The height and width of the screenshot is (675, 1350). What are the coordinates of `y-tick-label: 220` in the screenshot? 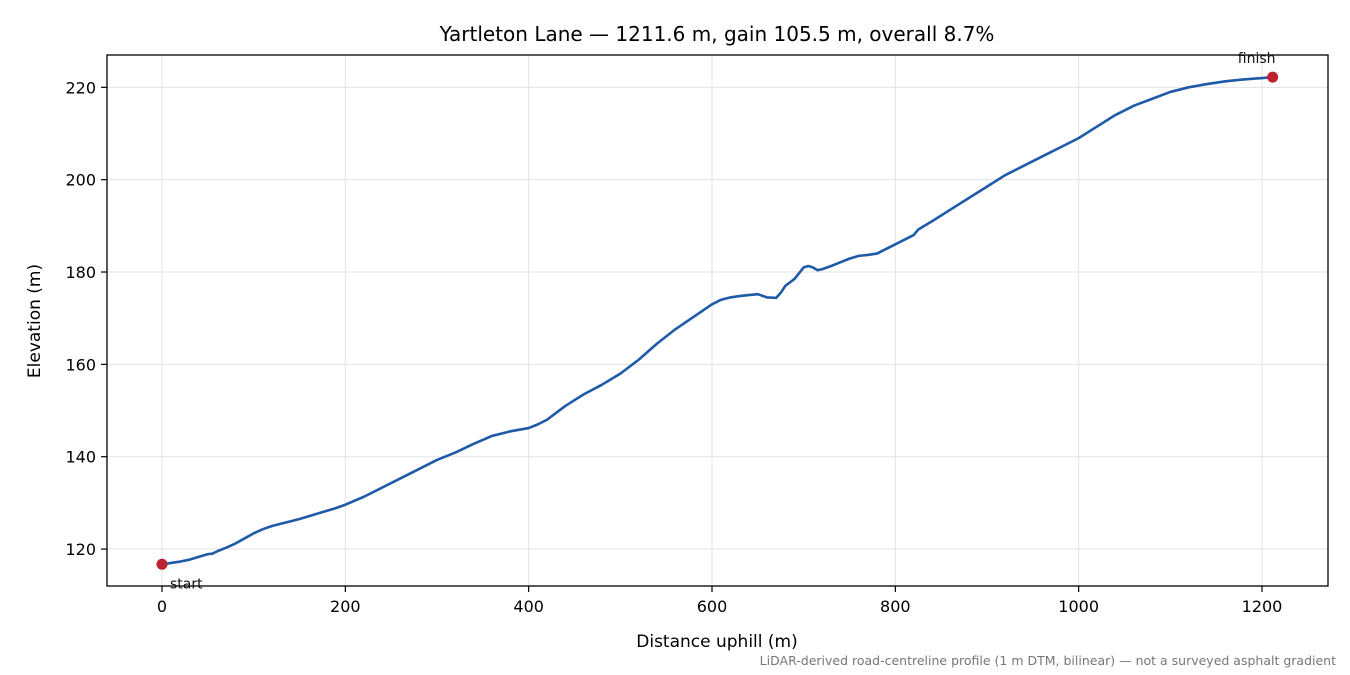 It's located at (80, 87).